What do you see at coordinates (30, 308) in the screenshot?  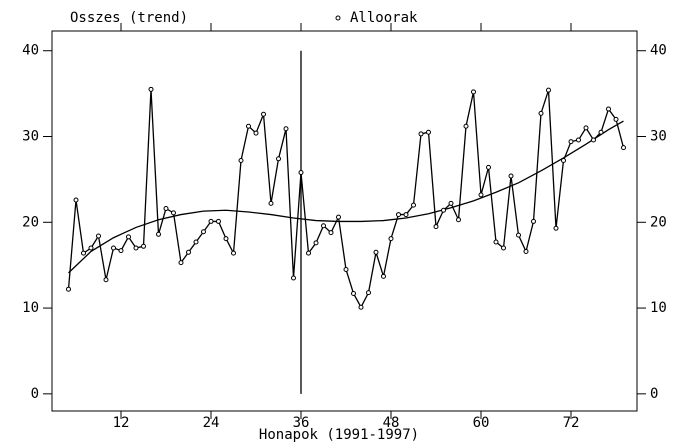 I see `y-tick-label: 10` at bounding box center [30, 308].